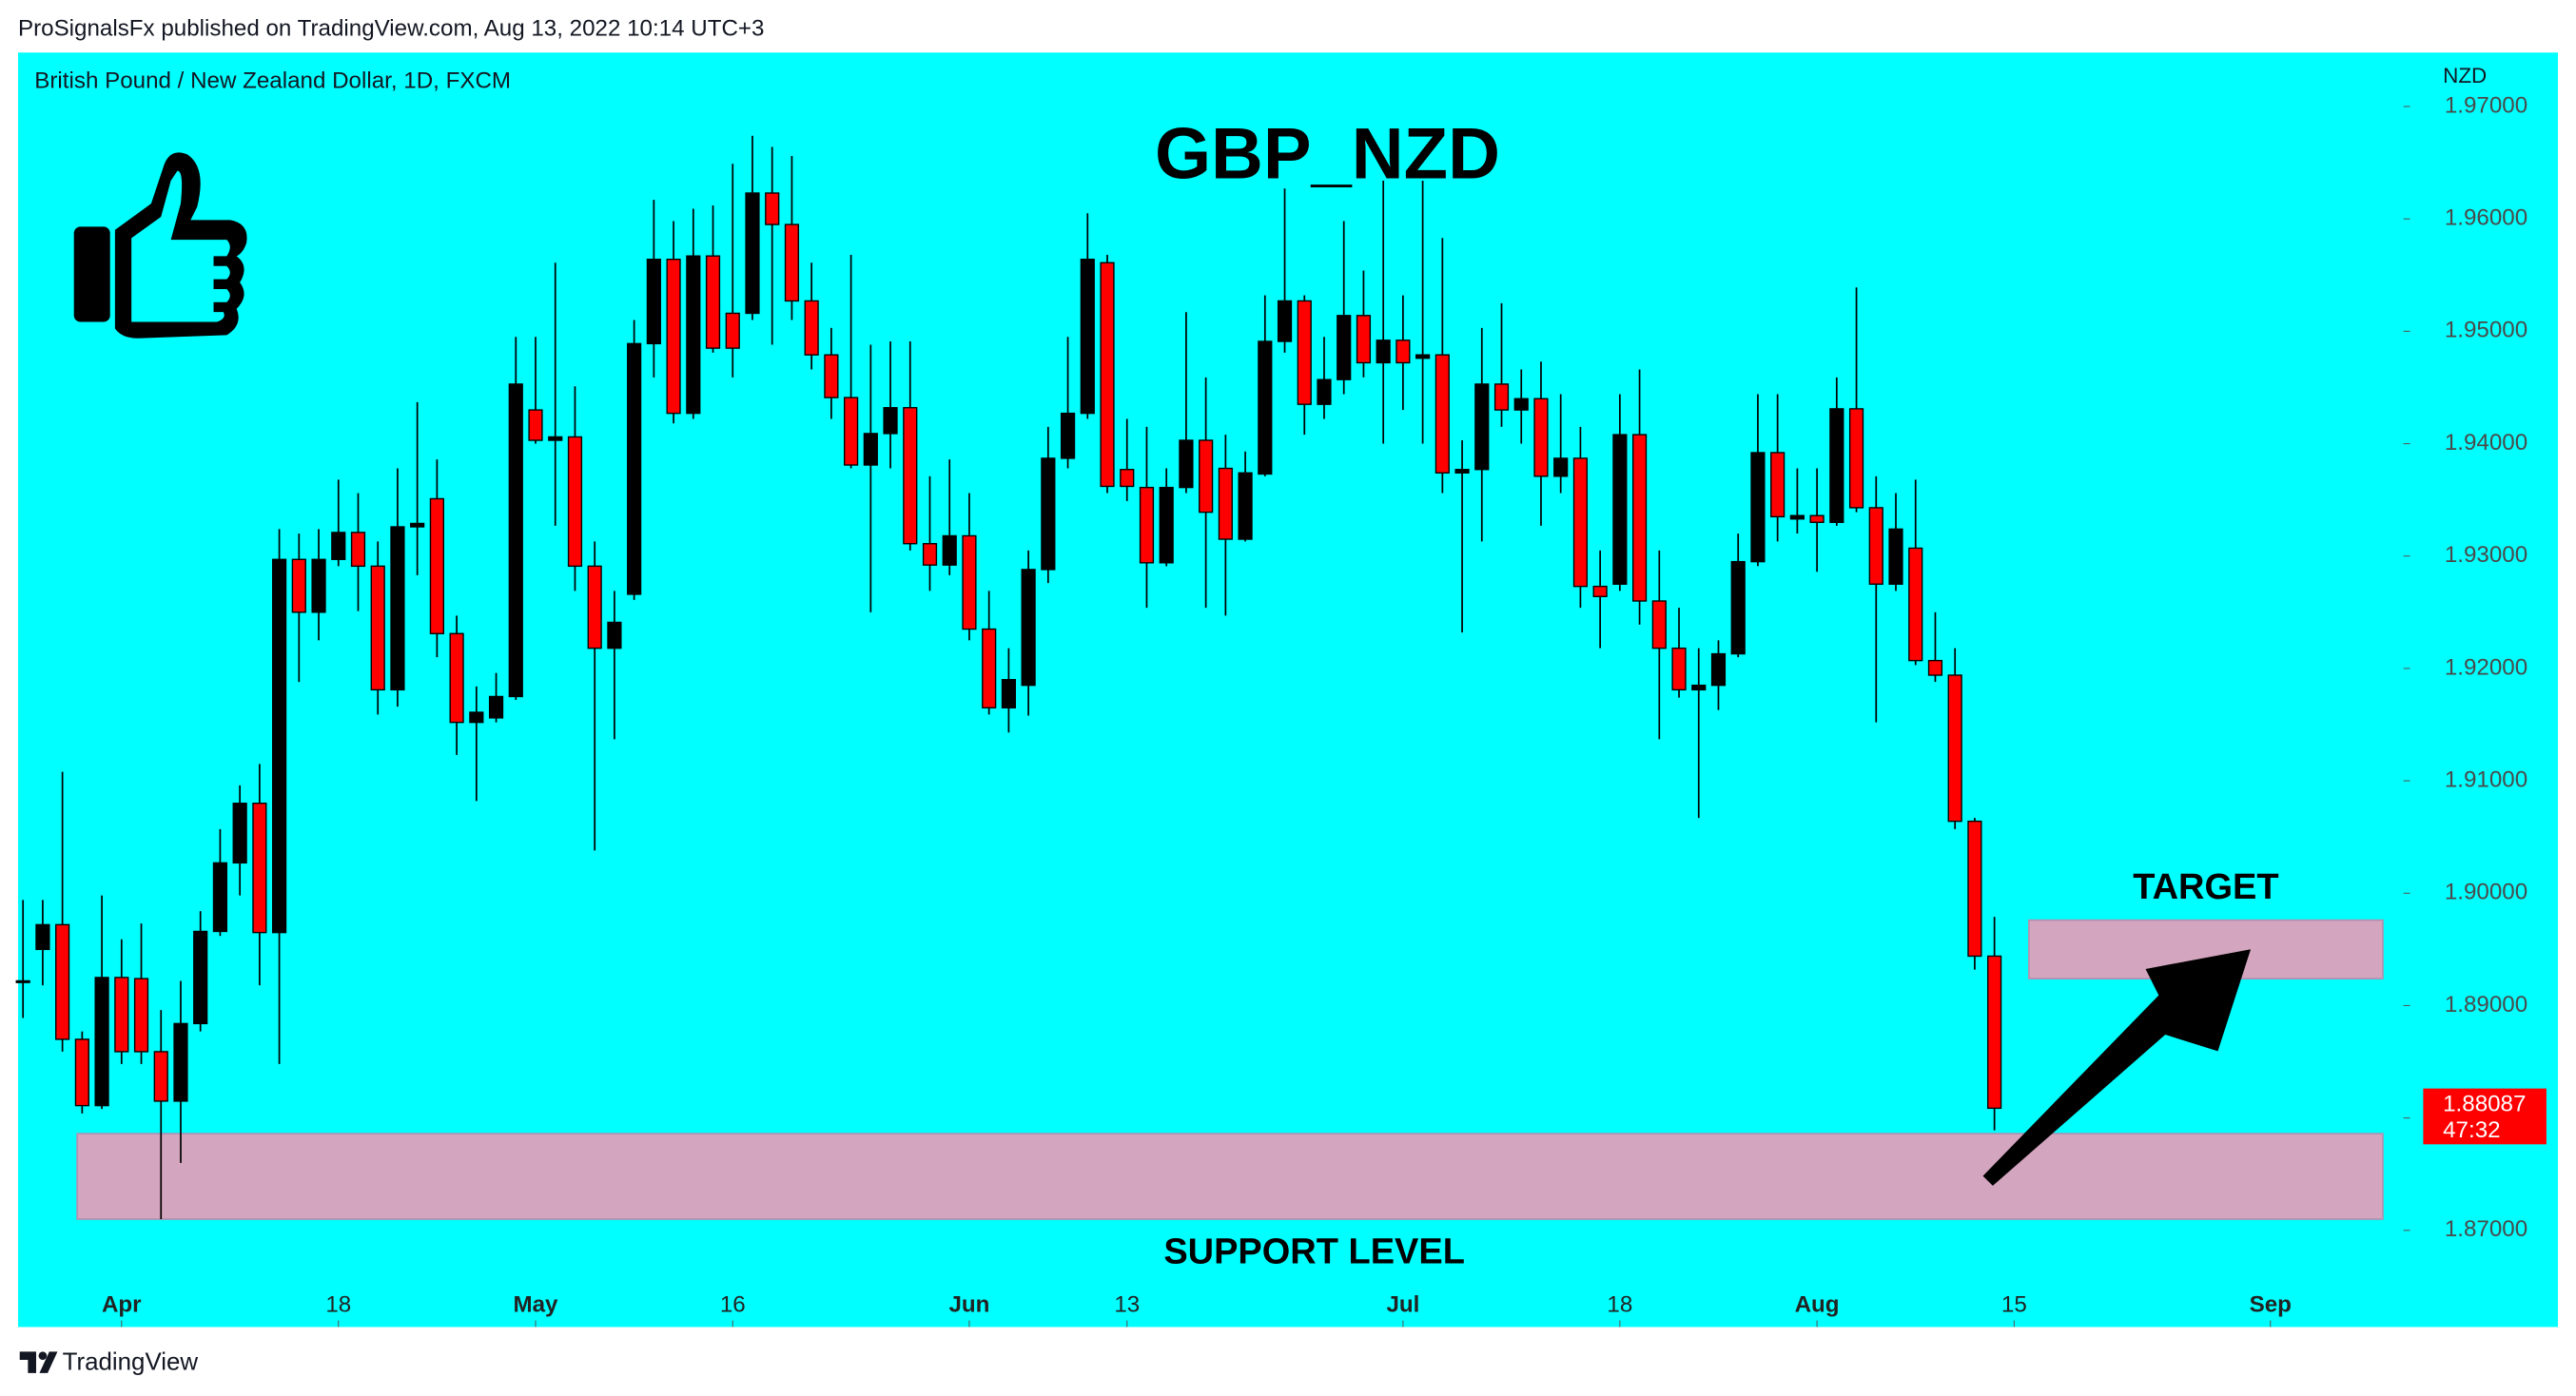  I want to click on tradingview-logo, so click(38, 1362).